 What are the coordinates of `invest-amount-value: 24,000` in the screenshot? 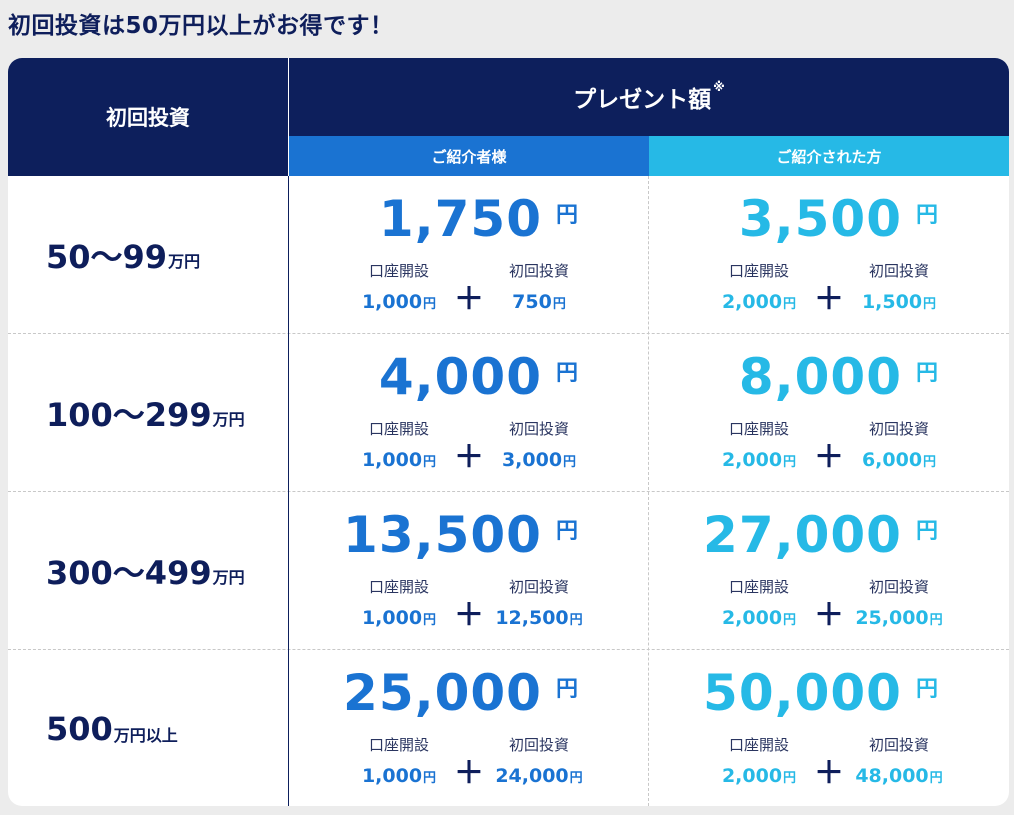 It's located at (532, 776).